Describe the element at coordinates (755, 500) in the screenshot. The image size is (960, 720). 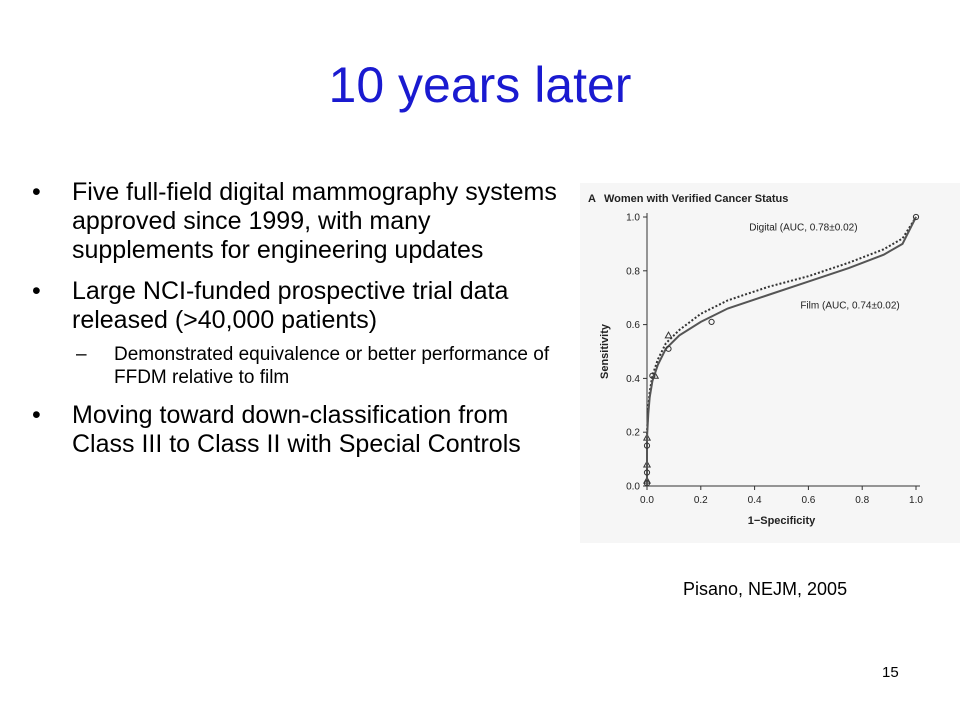
I see `x-tick-label: 0.4` at that location.